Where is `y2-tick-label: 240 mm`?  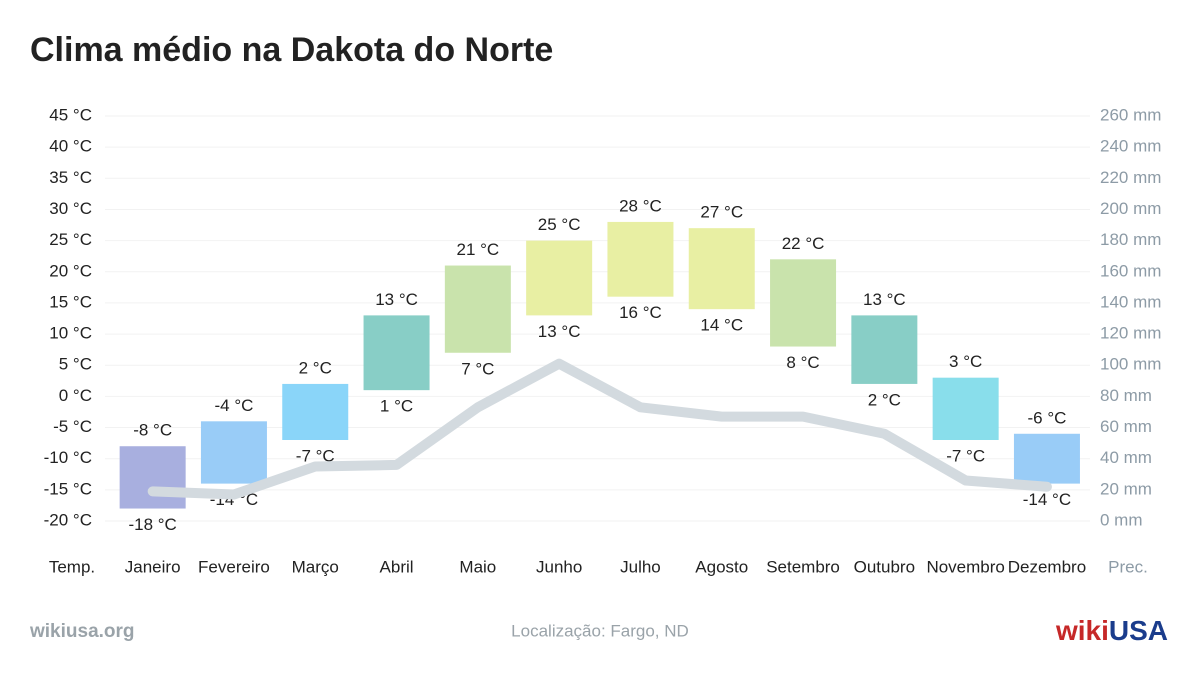
y2-tick-label: 240 mm is located at coordinates (1130, 146).